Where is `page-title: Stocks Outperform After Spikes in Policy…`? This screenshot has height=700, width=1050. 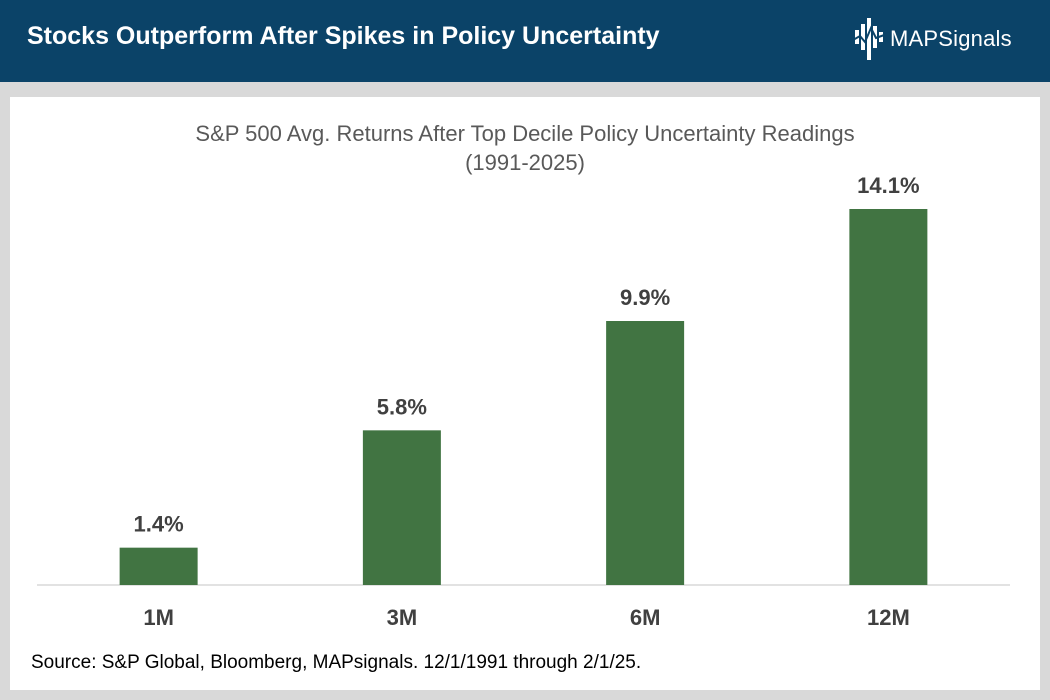 page-title: Stocks Outperform After Spikes in Policy… is located at coordinates (343, 36).